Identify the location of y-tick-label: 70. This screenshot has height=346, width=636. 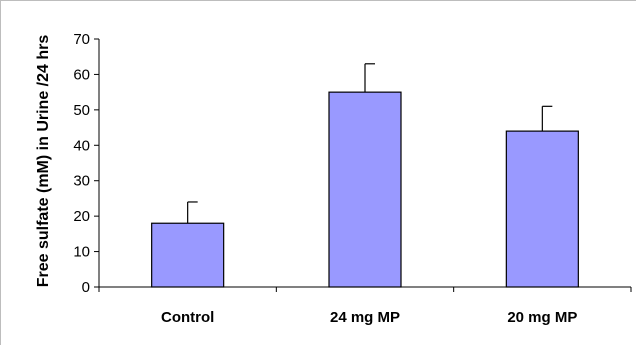
(81, 39).